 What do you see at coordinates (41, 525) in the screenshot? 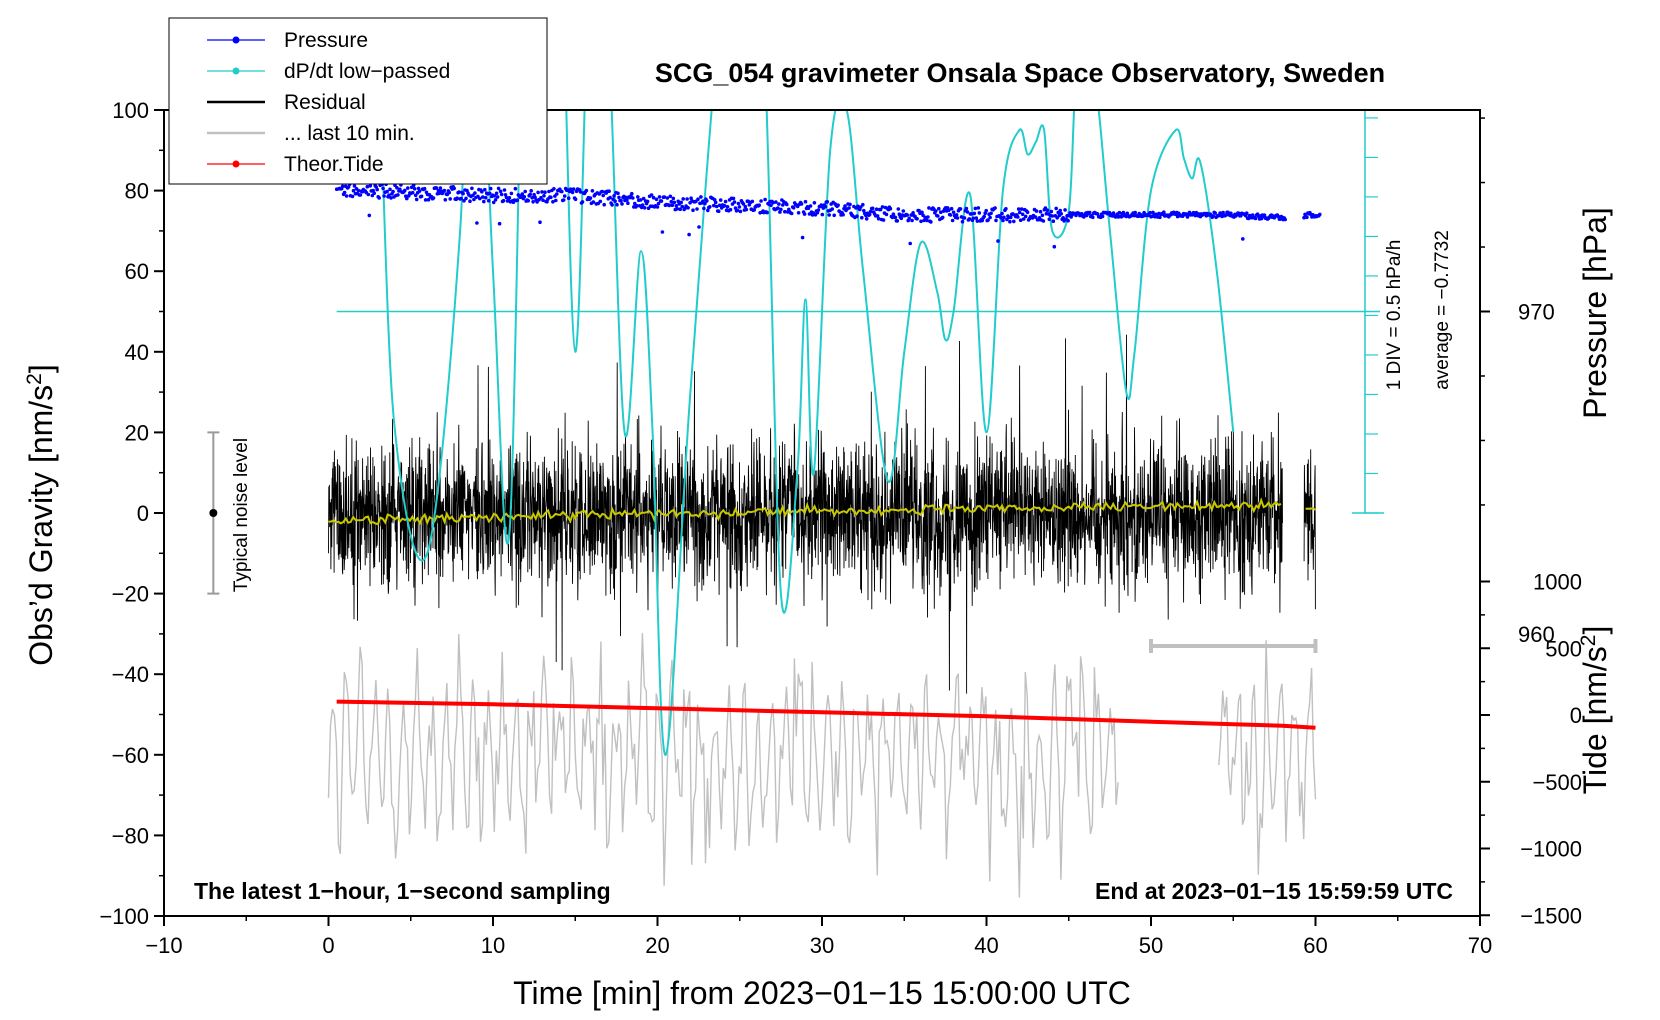
I see `y-axis-title-gravity-main: Obs’d Gravity [nm/s` at bounding box center [41, 525].